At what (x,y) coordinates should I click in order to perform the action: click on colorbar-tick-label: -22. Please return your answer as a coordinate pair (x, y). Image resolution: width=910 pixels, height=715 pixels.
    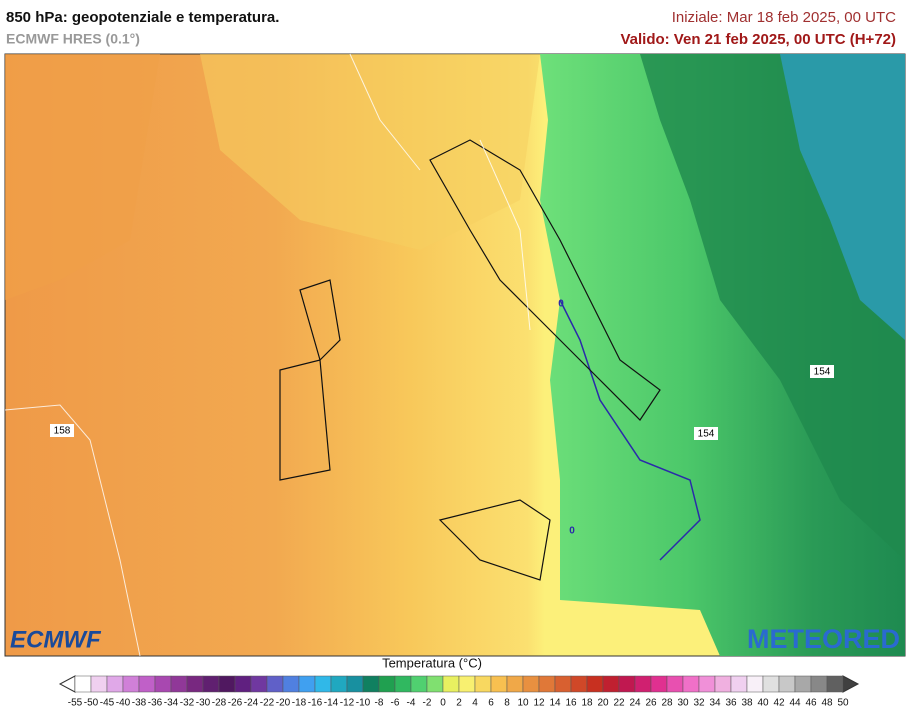
    Looking at the image, I should click on (267, 703).